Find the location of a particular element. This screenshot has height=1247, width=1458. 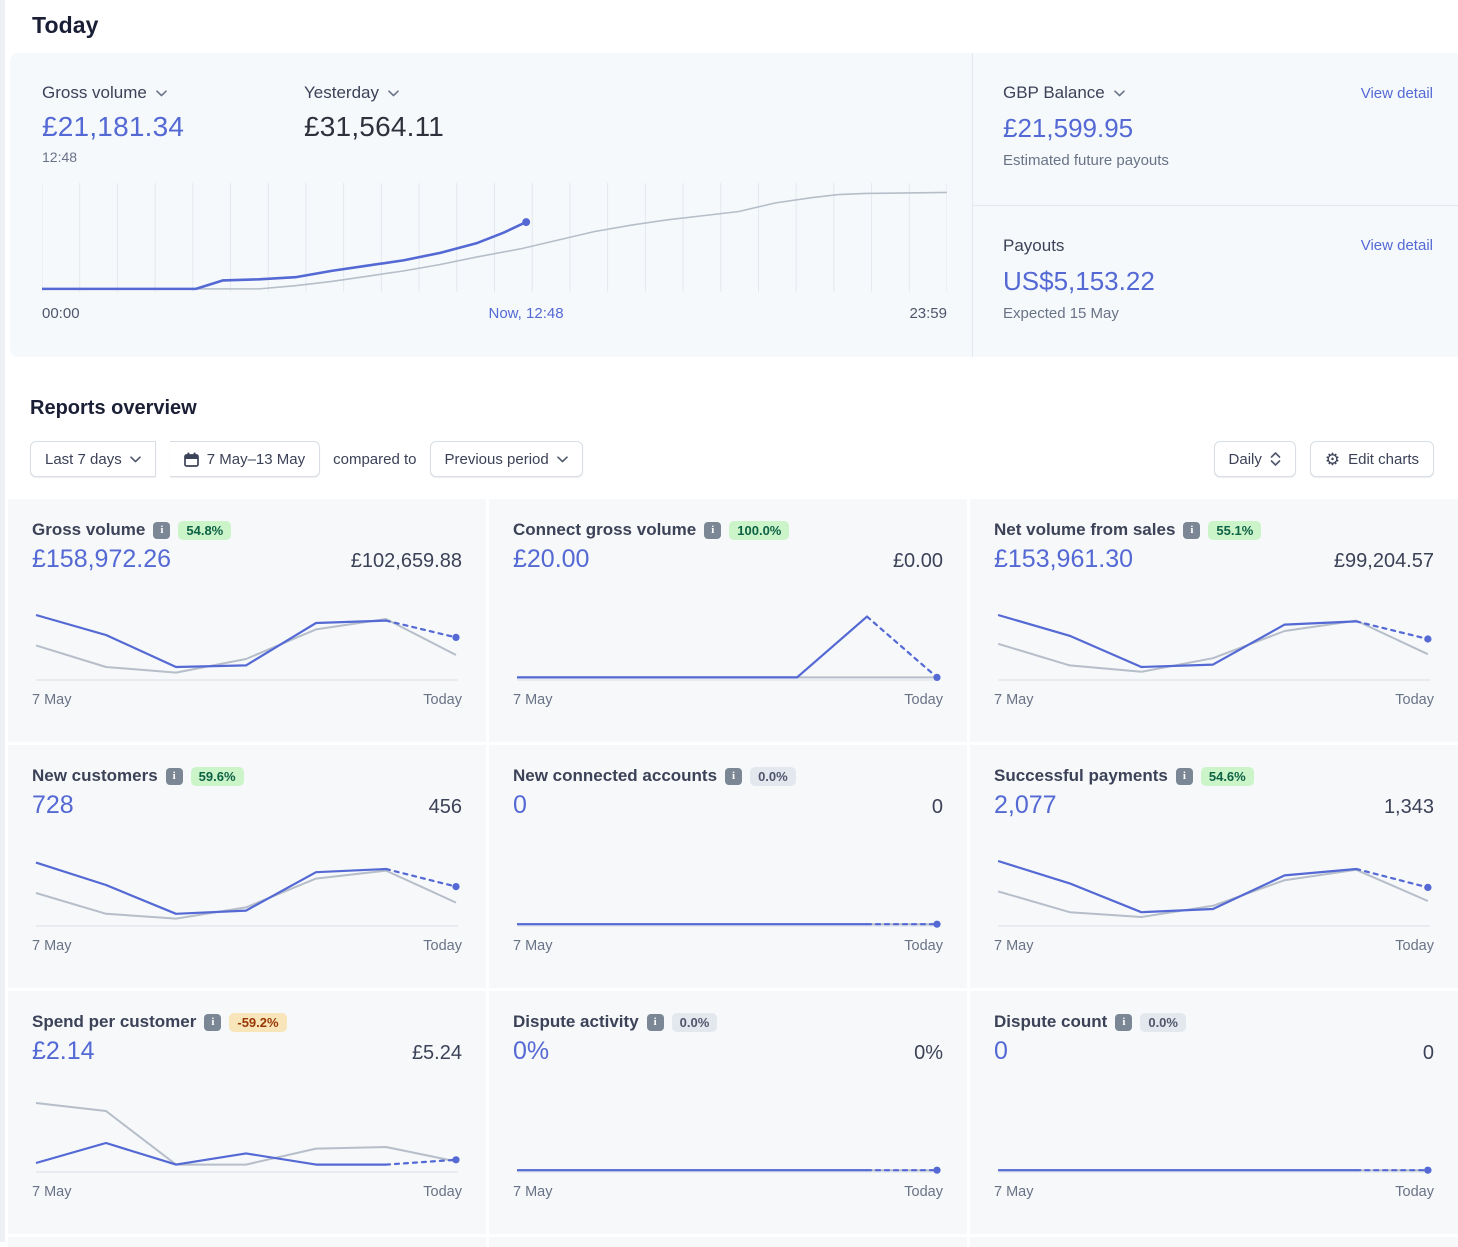

compare-period-button: Previous period is located at coordinates (506, 459).